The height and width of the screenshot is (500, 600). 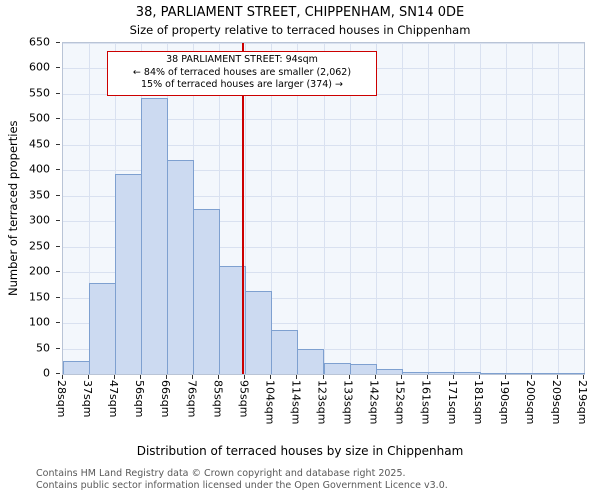 I want to click on x-tick-label: 190sqm, so click(x=504, y=402).